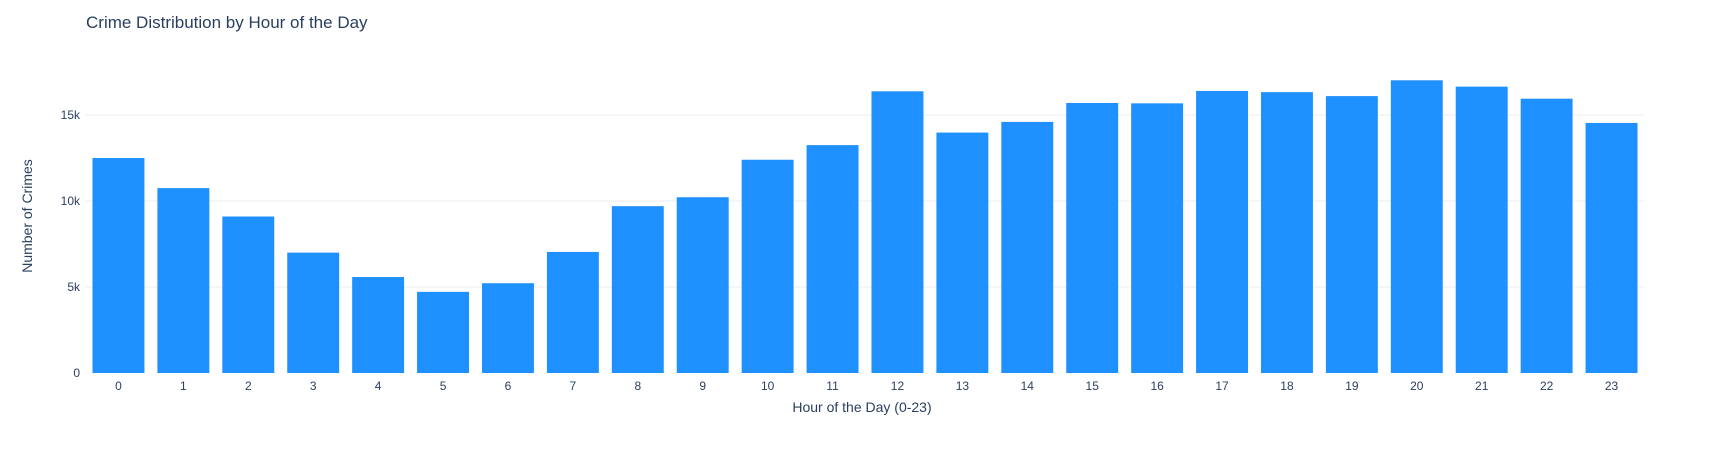  Describe the element at coordinates (1547, 386) in the screenshot. I see `x-tick-label: 22` at that location.